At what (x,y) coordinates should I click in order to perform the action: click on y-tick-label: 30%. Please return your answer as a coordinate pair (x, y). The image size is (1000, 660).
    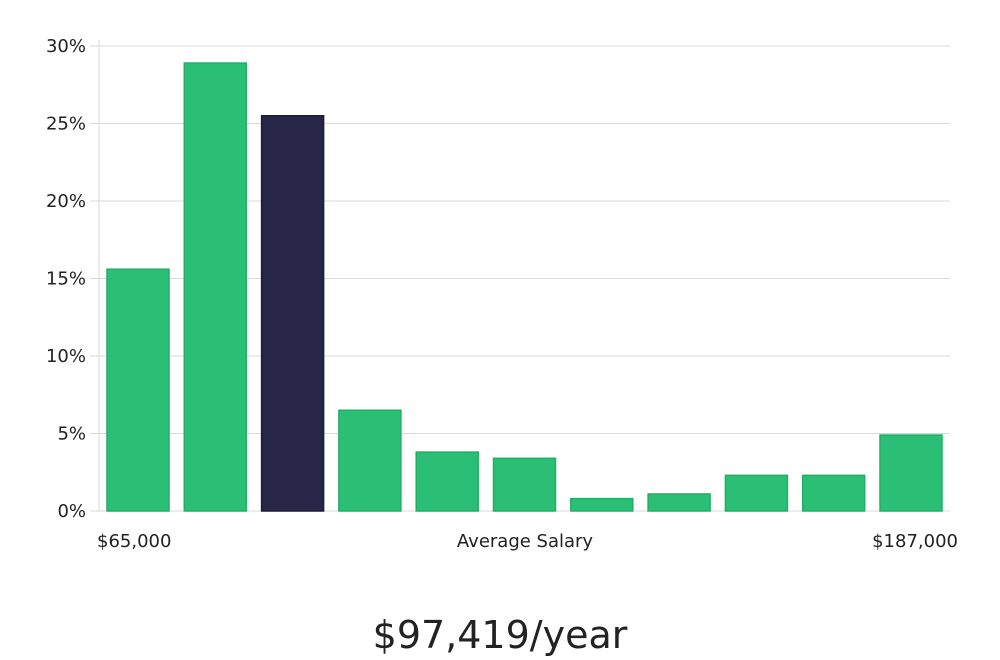
    Looking at the image, I should click on (66, 46).